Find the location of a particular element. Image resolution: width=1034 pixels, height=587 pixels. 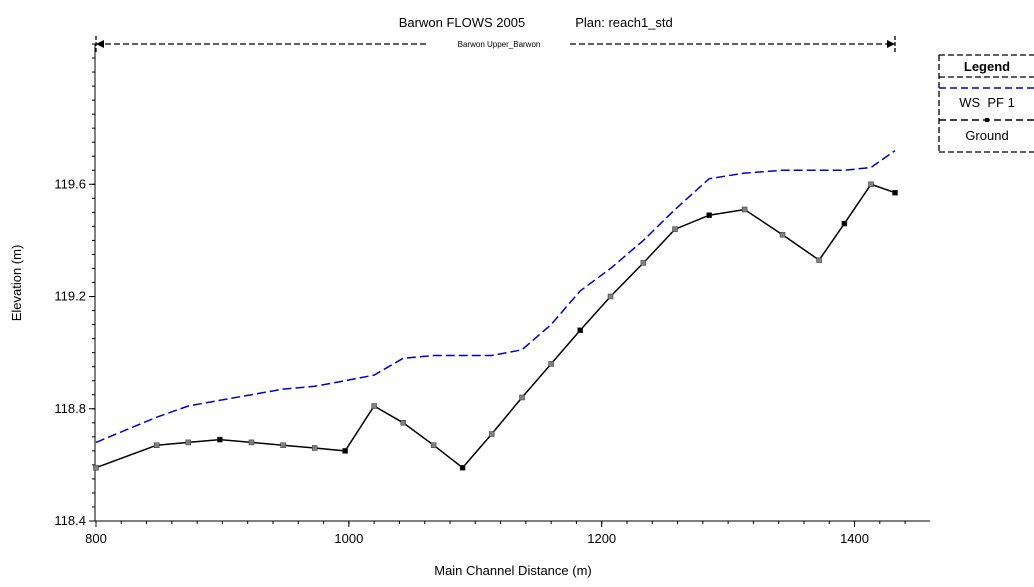

chart-plan: Plan: reach1_std is located at coordinates (624, 22).